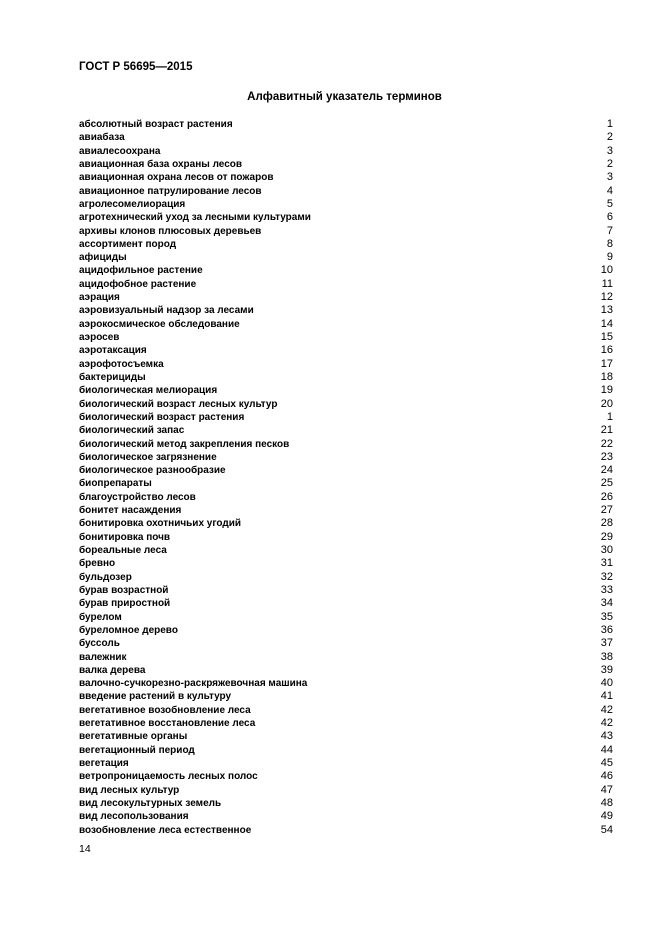  I want to click on index-entry: вегетационный период 44, so click(346, 750).